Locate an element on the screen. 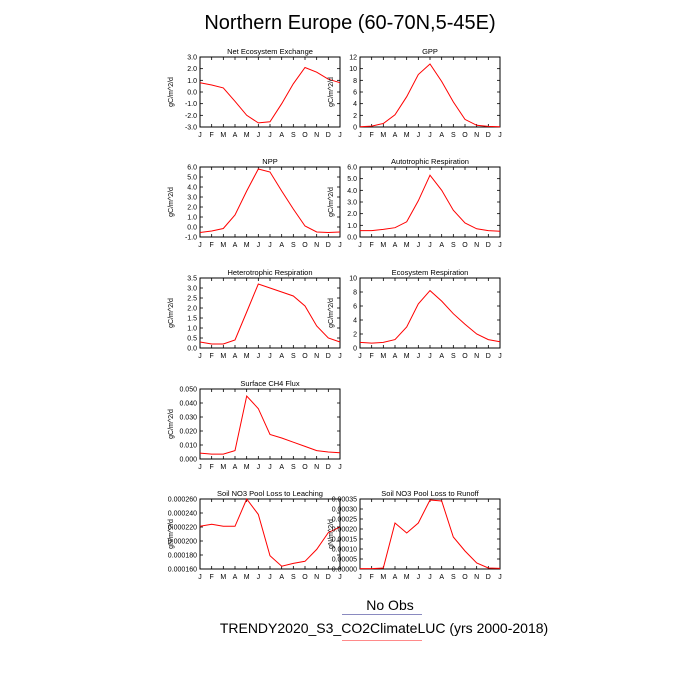 The image size is (700, 700). y-tick-label: -2.0 is located at coordinates (191, 116).